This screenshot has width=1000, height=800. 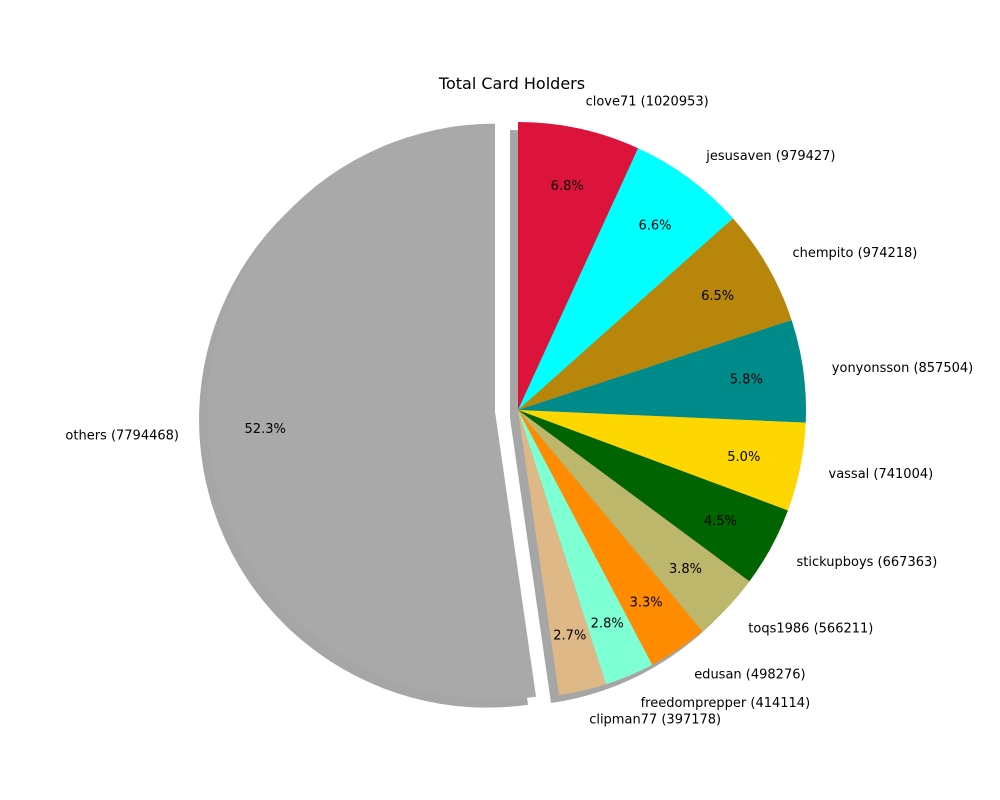 What do you see at coordinates (562, 553) in the screenshot?
I see `pie-slice-clipman77` at bounding box center [562, 553].